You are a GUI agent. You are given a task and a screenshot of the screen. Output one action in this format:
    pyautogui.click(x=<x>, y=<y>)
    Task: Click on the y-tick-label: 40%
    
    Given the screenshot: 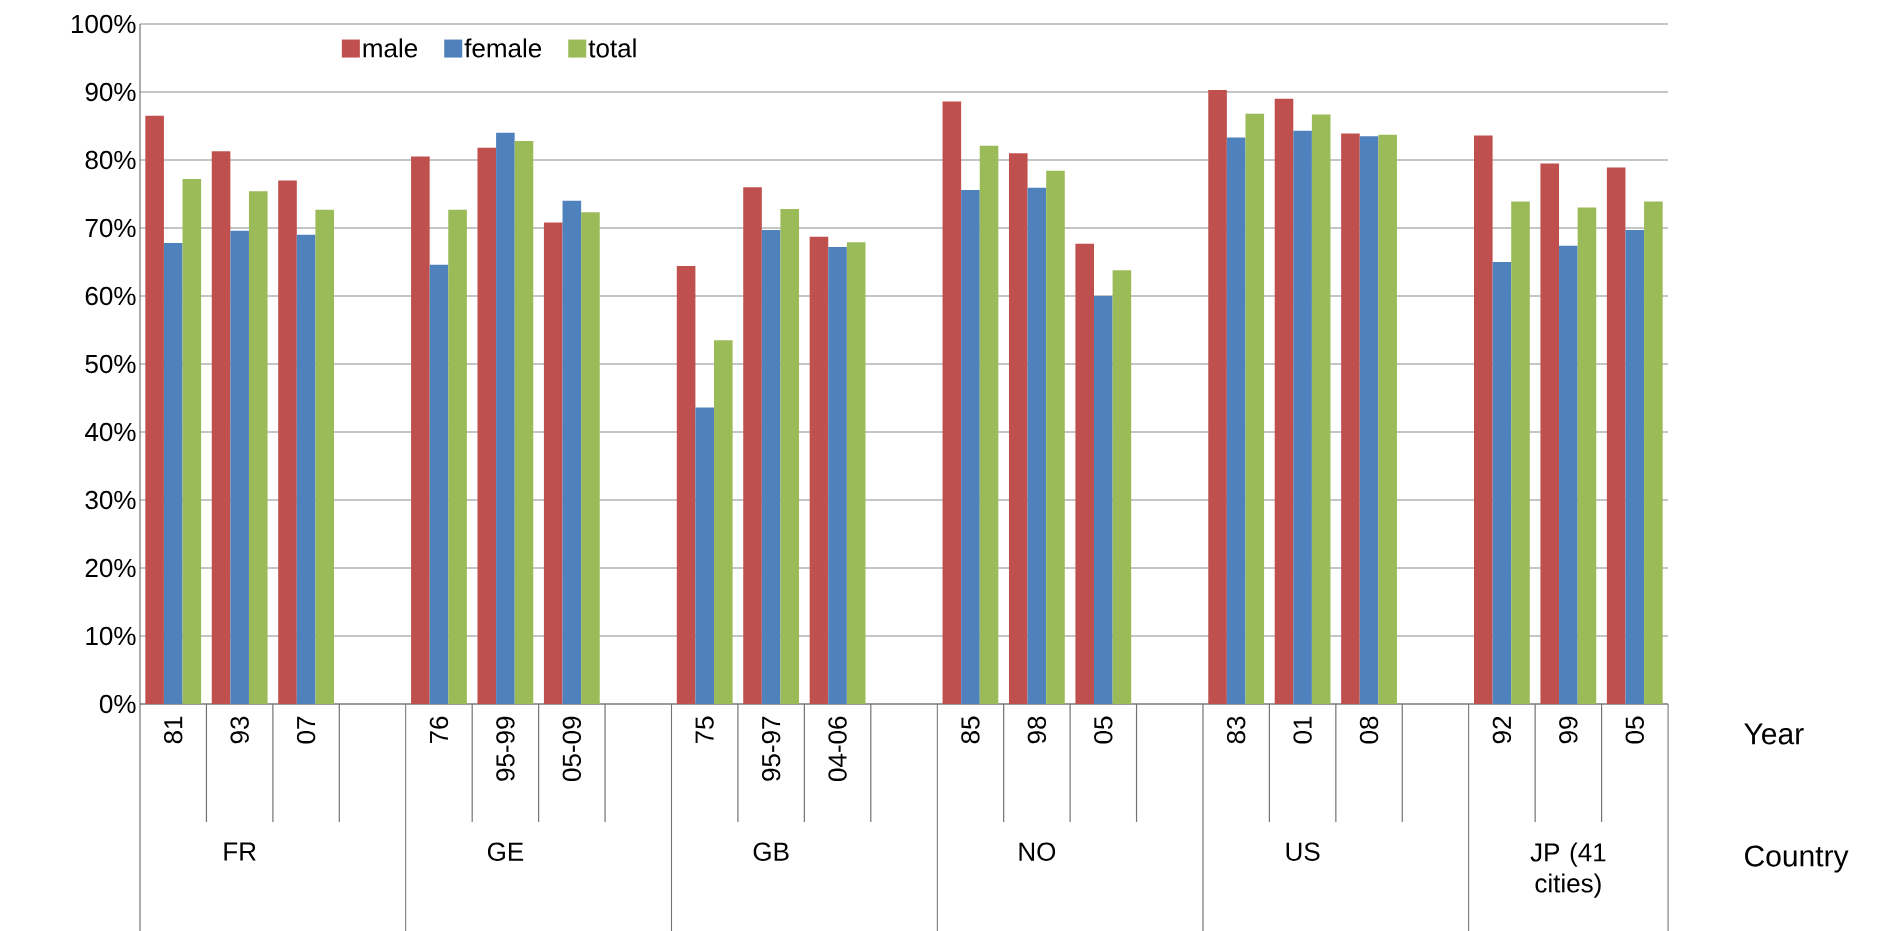 What is the action you would take?
    pyautogui.click(x=110, y=432)
    